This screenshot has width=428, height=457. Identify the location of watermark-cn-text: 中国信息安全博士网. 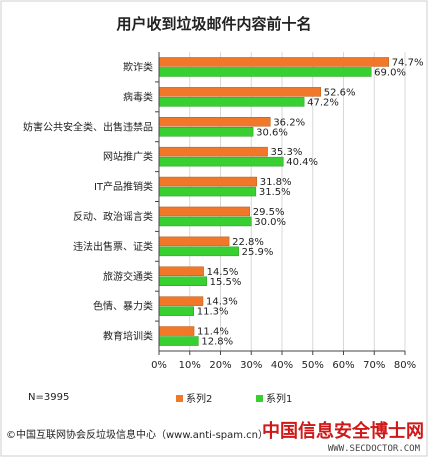
(343, 431).